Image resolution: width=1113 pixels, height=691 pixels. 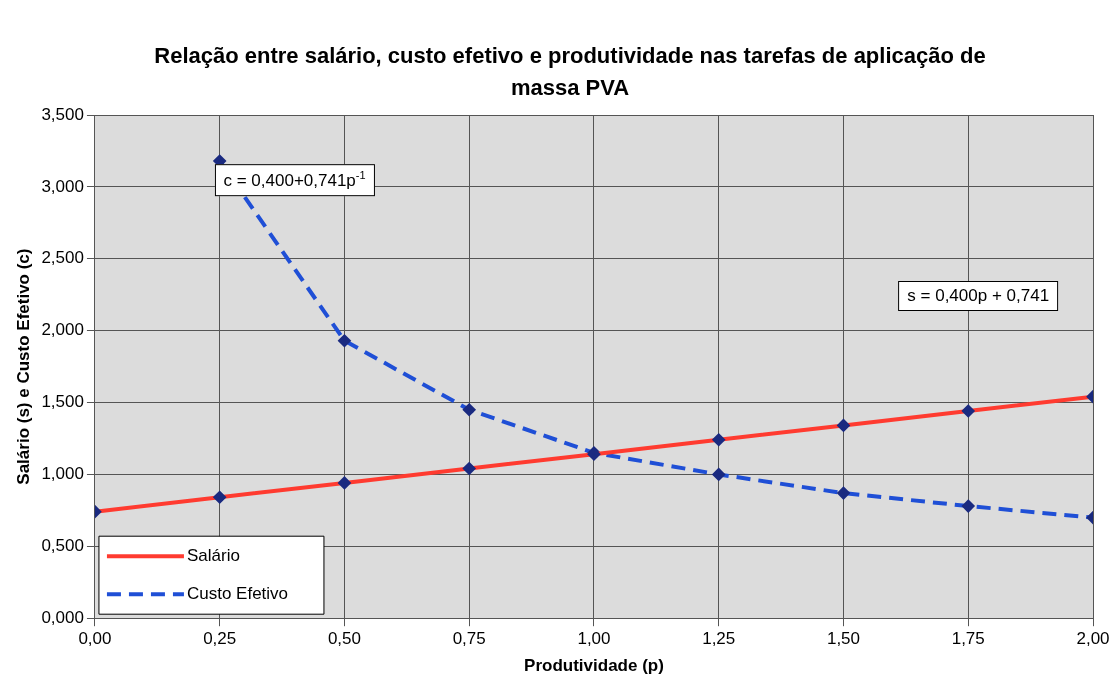 What do you see at coordinates (62, 114) in the screenshot?
I see `y-tick-label: 3,500` at bounding box center [62, 114].